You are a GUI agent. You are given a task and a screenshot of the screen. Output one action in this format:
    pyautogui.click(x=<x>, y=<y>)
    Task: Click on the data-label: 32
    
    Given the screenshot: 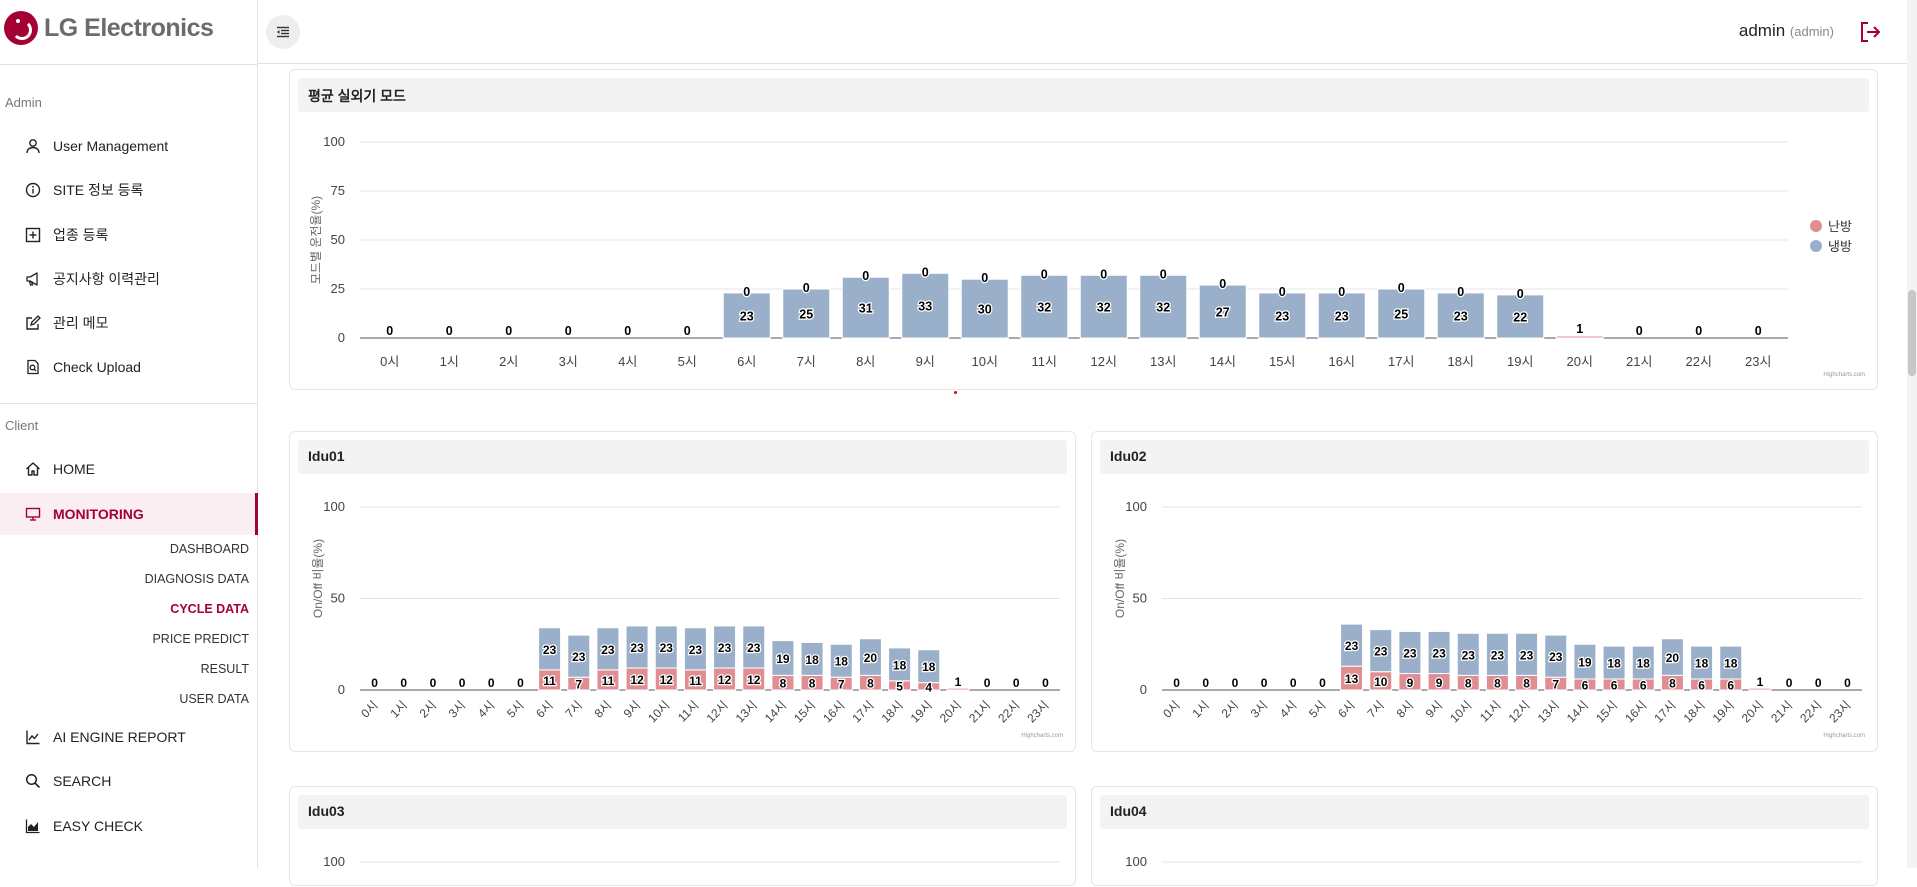 What is the action you would take?
    pyautogui.click(x=1104, y=308)
    